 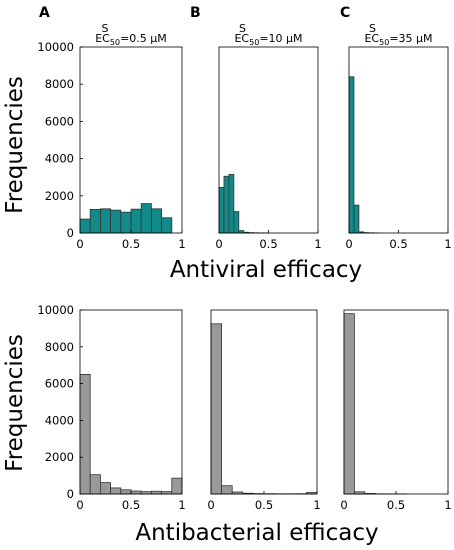 What do you see at coordinates (44, 13) in the screenshot?
I see `panel-label-a: A` at bounding box center [44, 13].